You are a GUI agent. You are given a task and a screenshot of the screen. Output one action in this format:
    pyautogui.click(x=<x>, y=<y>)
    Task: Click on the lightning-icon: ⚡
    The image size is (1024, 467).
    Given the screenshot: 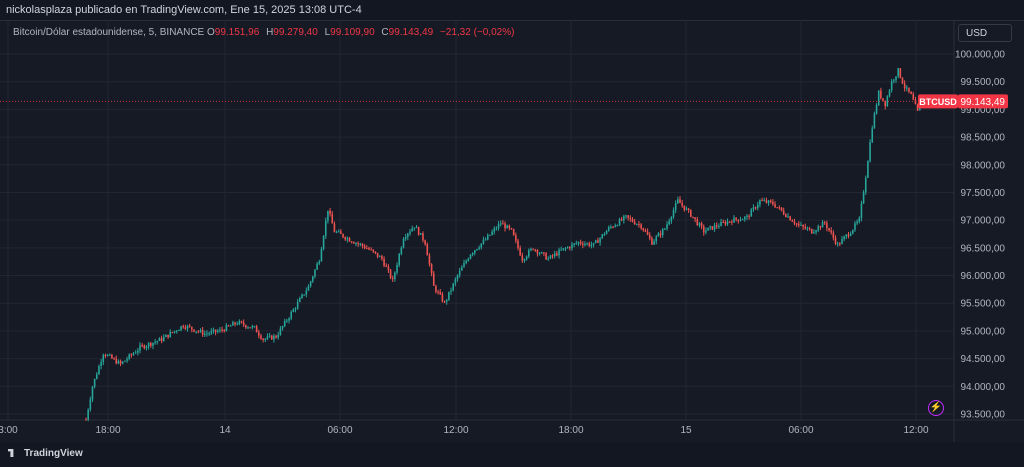 What is the action you would take?
    pyautogui.click(x=936, y=408)
    